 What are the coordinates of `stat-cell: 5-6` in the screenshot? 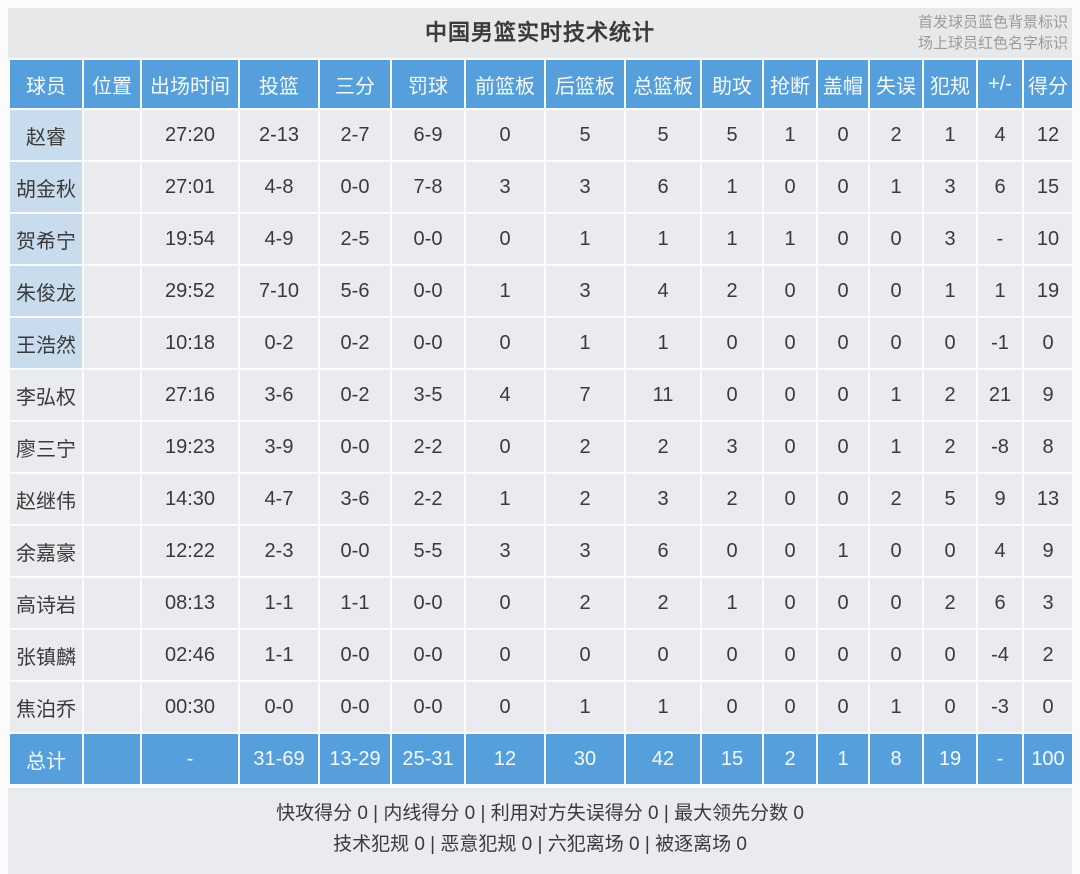 It's located at (355, 291).